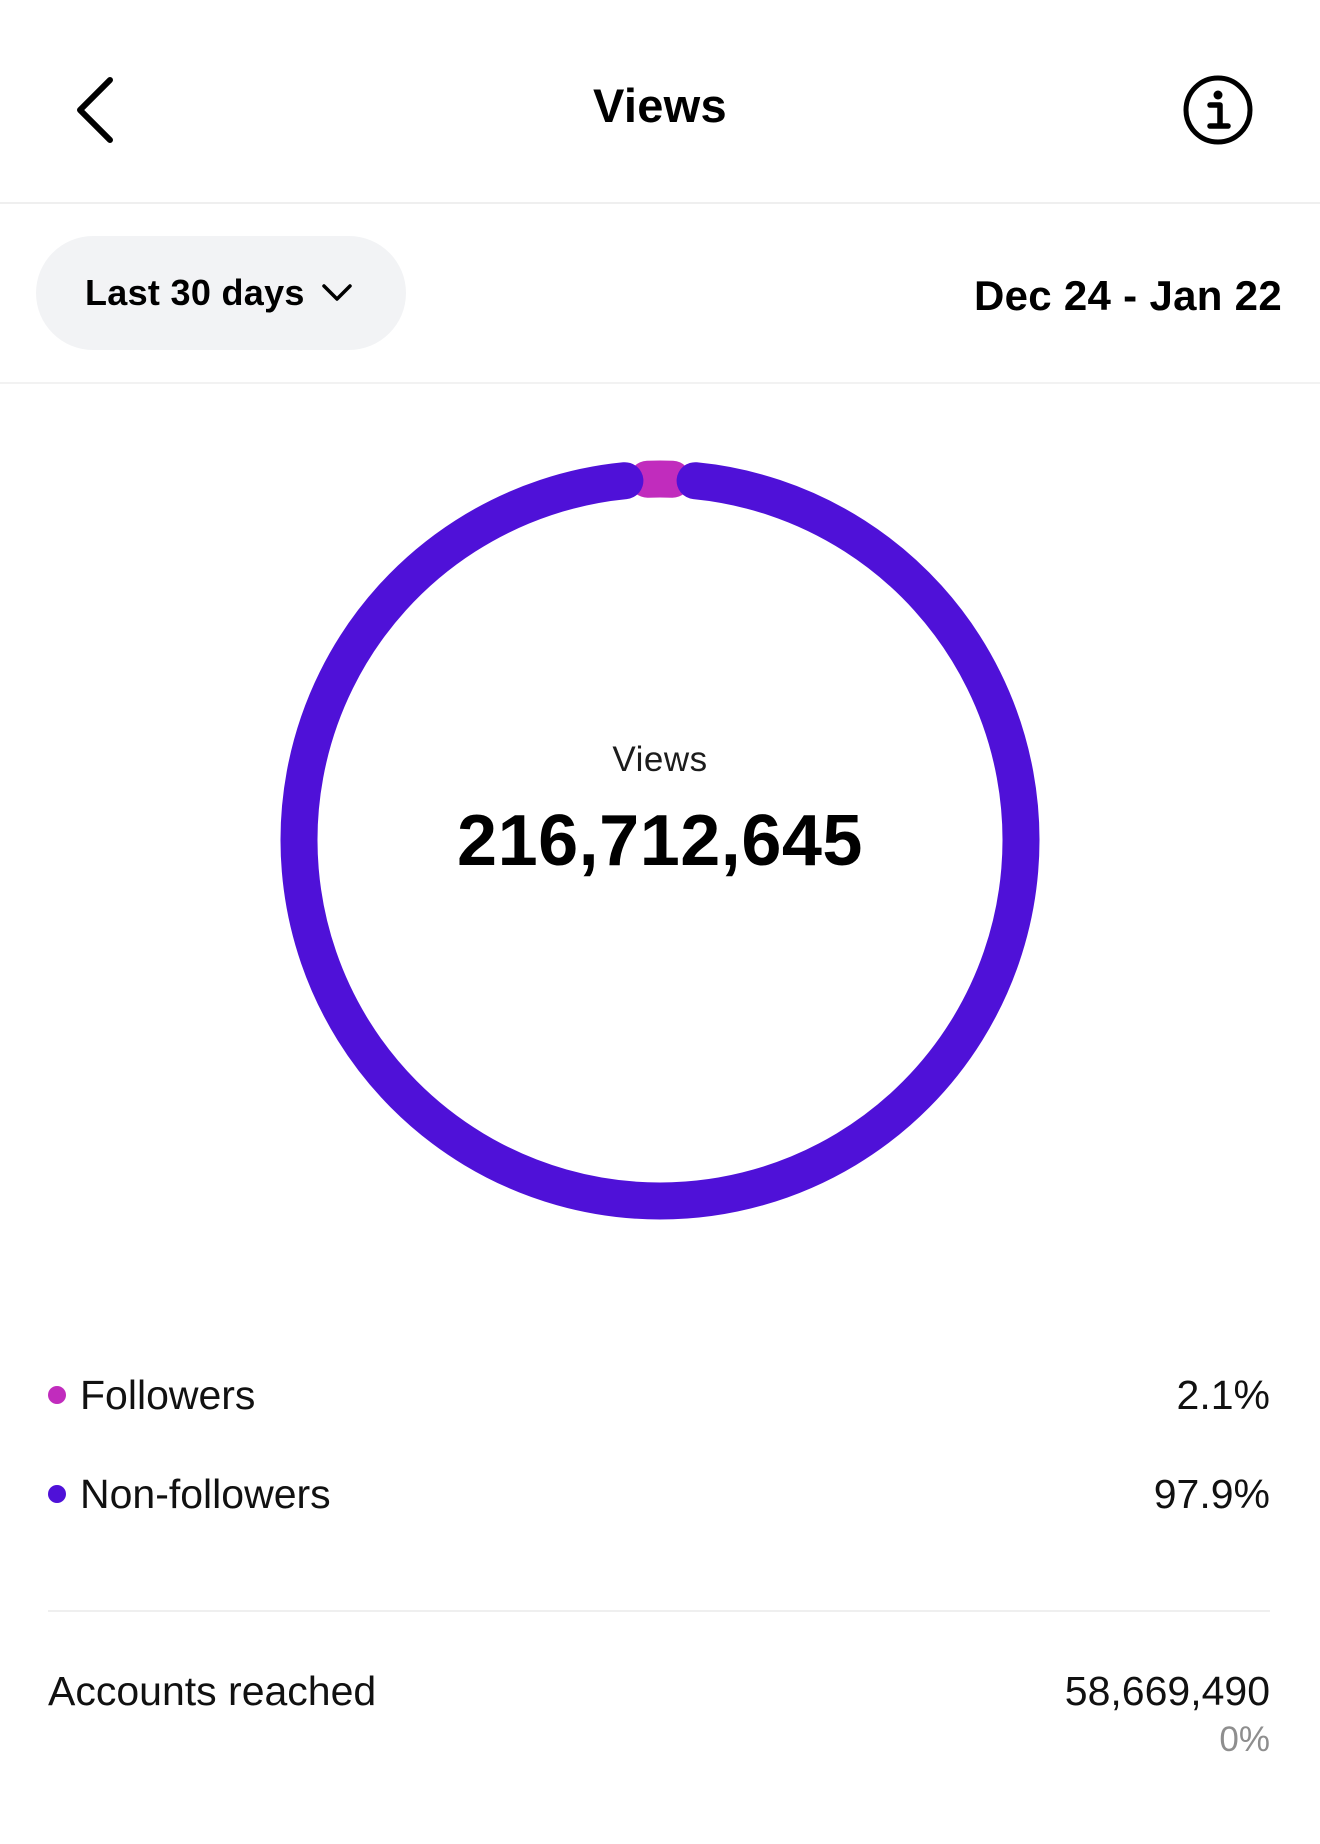 The height and width of the screenshot is (1844, 1320). Describe the element at coordinates (660, 759) in the screenshot. I see `chart-center-label: Views` at that location.